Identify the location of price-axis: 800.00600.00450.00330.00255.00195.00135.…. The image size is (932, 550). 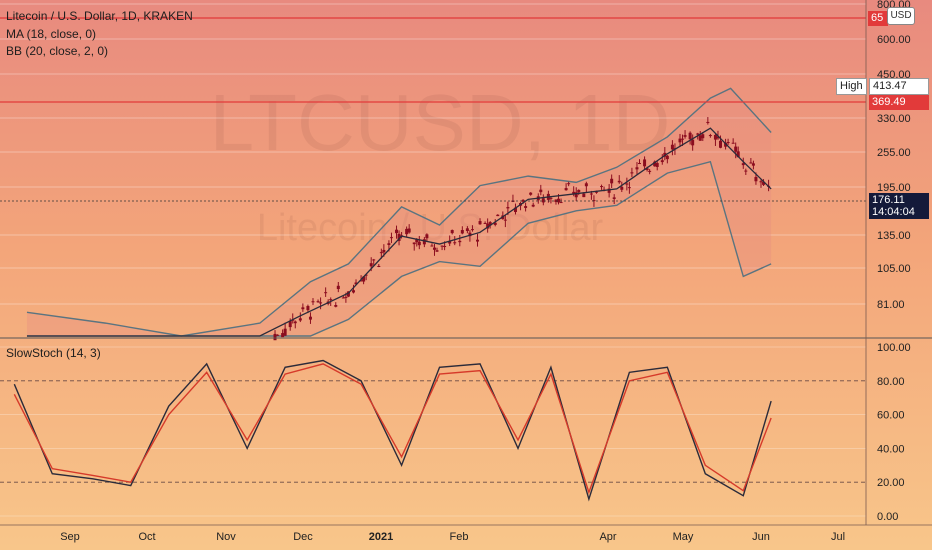
(894, 155).